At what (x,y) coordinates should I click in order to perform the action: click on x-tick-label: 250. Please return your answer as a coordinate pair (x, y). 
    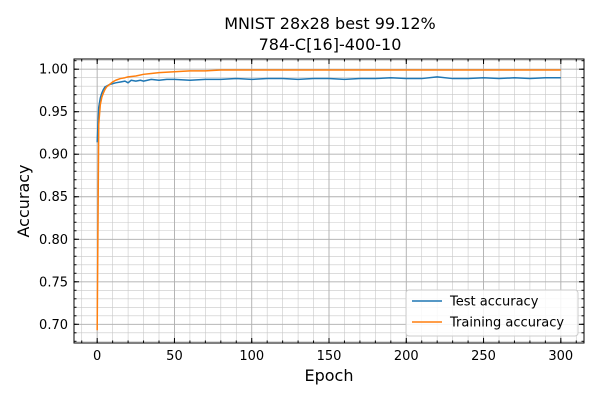
    Looking at the image, I should click on (483, 356).